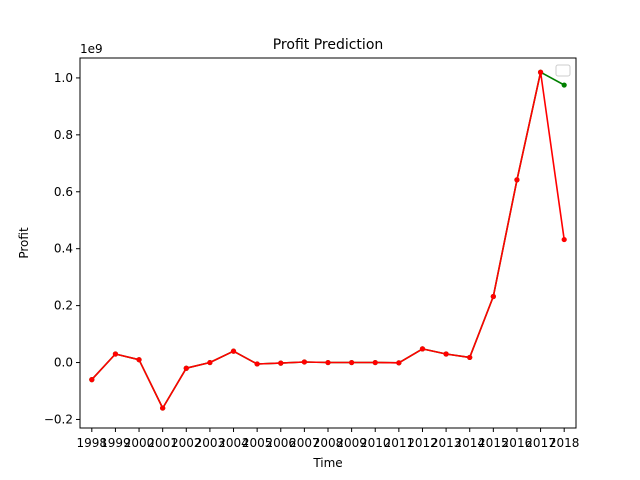  Describe the element at coordinates (493, 443) in the screenshot. I see `x-tick-label: 2015` at that location.